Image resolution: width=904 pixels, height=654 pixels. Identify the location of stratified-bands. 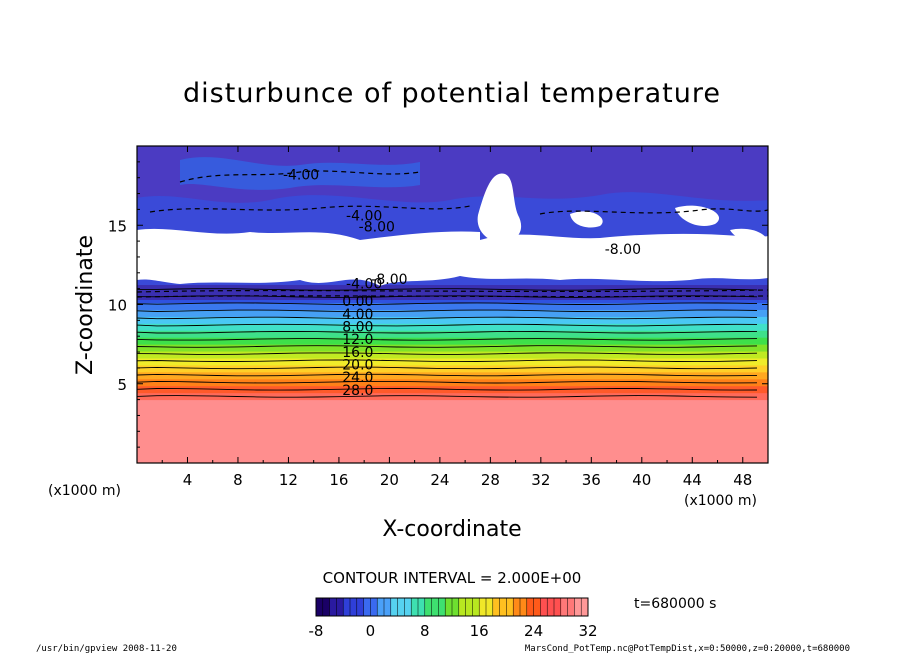
(452, 344).